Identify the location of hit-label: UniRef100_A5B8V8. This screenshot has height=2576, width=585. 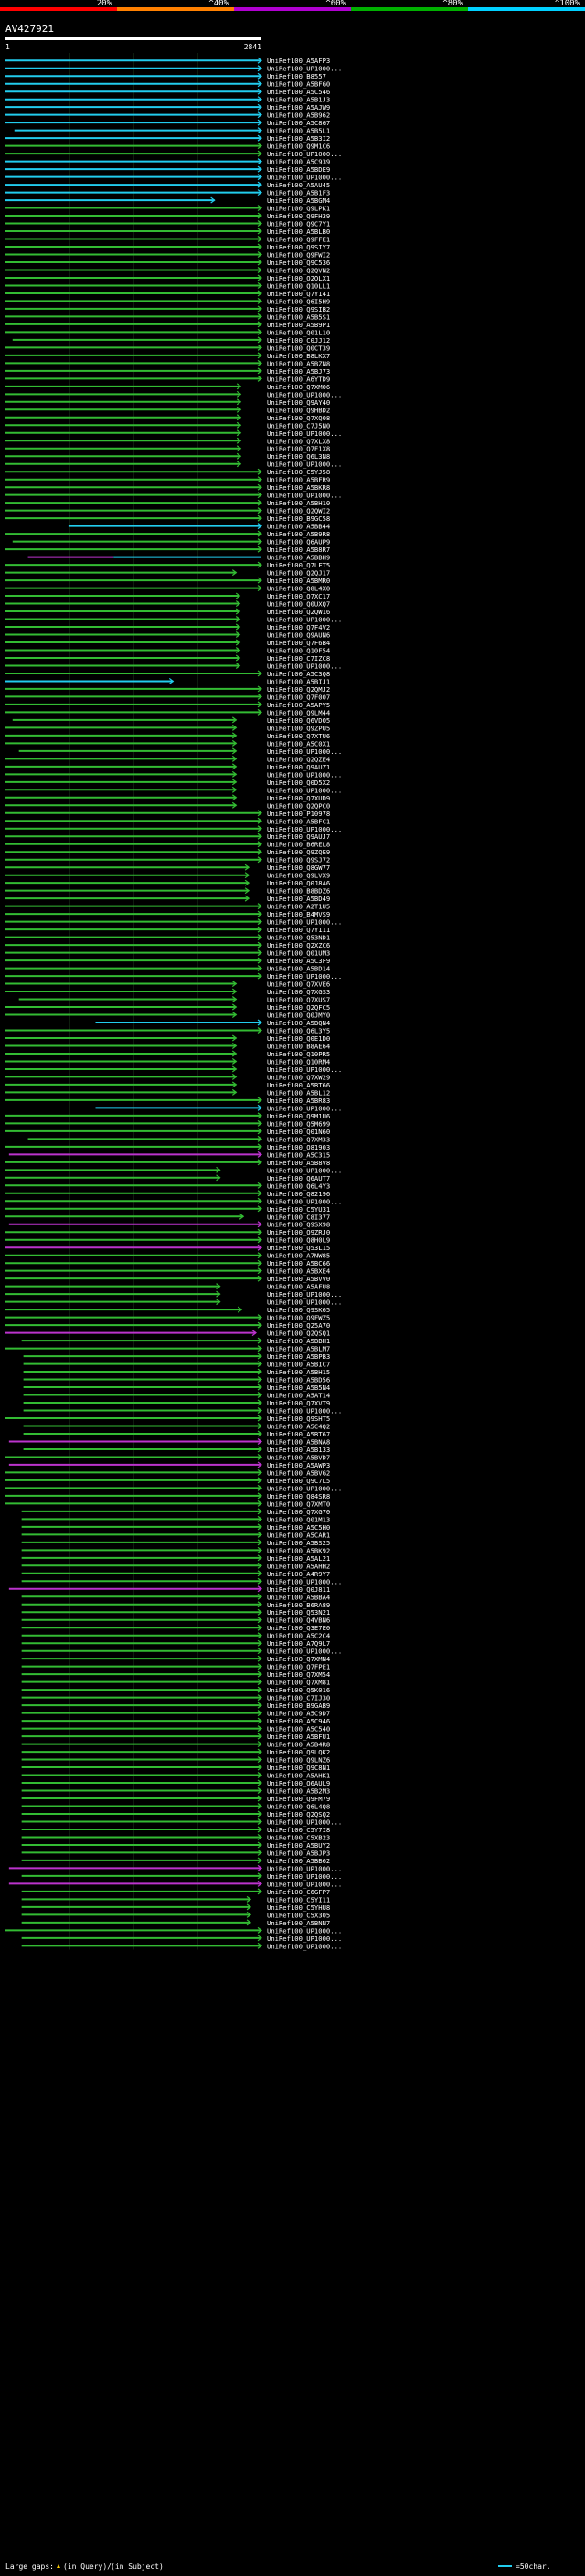
(299, 1163).